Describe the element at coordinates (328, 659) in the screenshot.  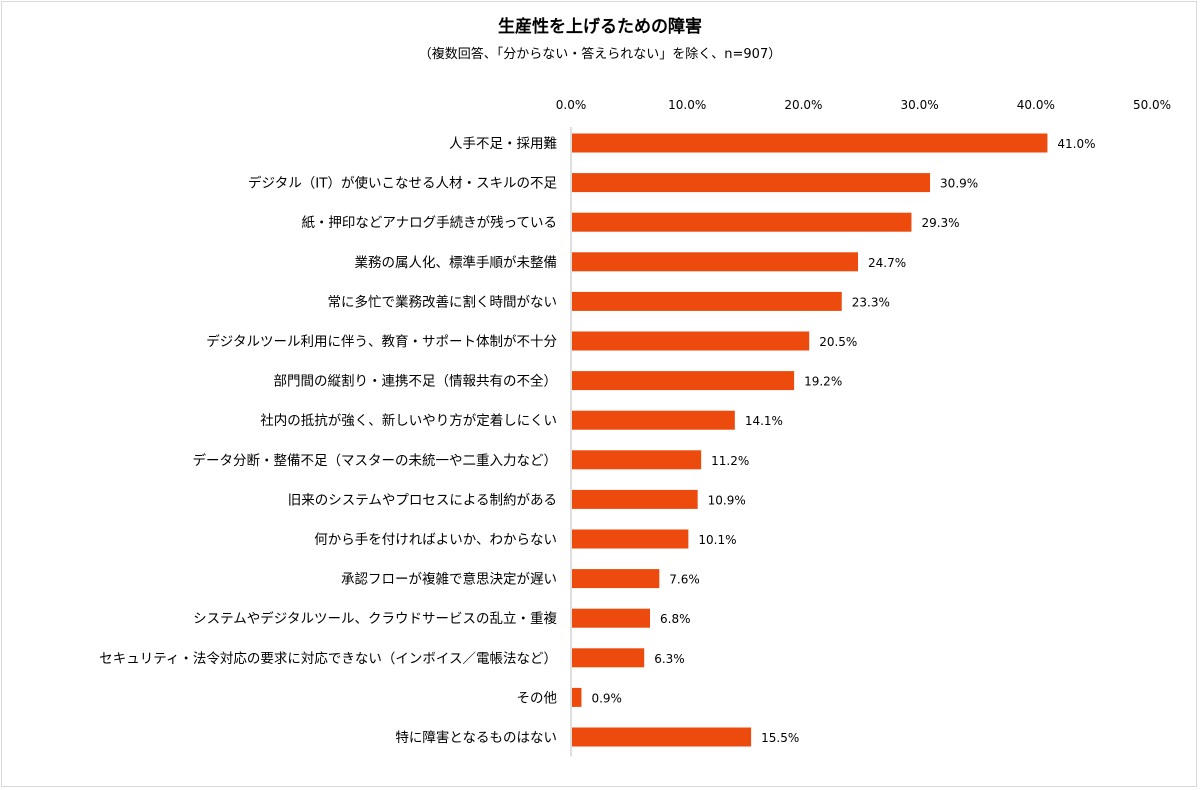
I see `category-label: セキュリティ・法令対応の要求に対応できない（インボイス／電帳法など）` at that location.